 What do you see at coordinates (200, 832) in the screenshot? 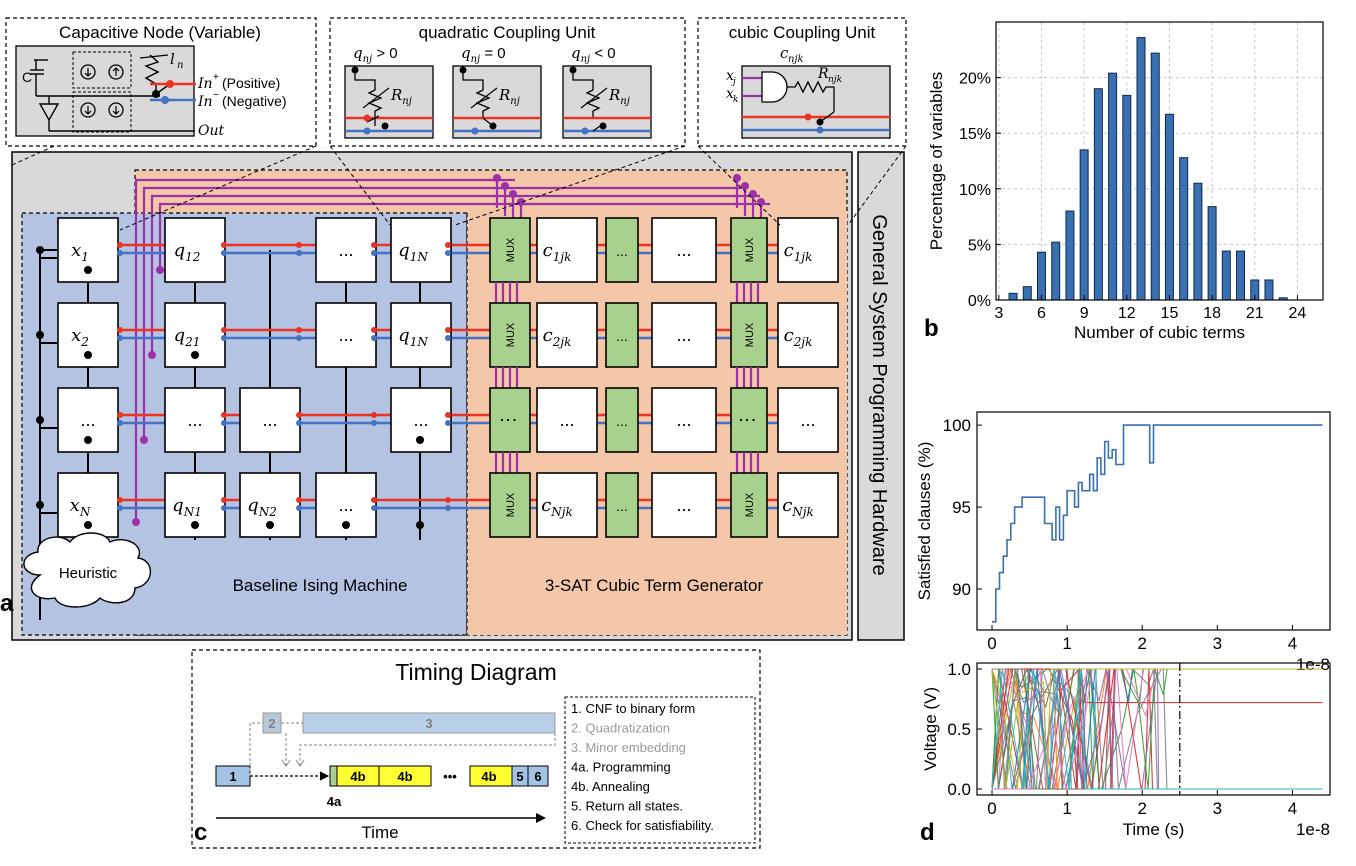
I see `panel-c-label: c` at bounding box center [200, 832].